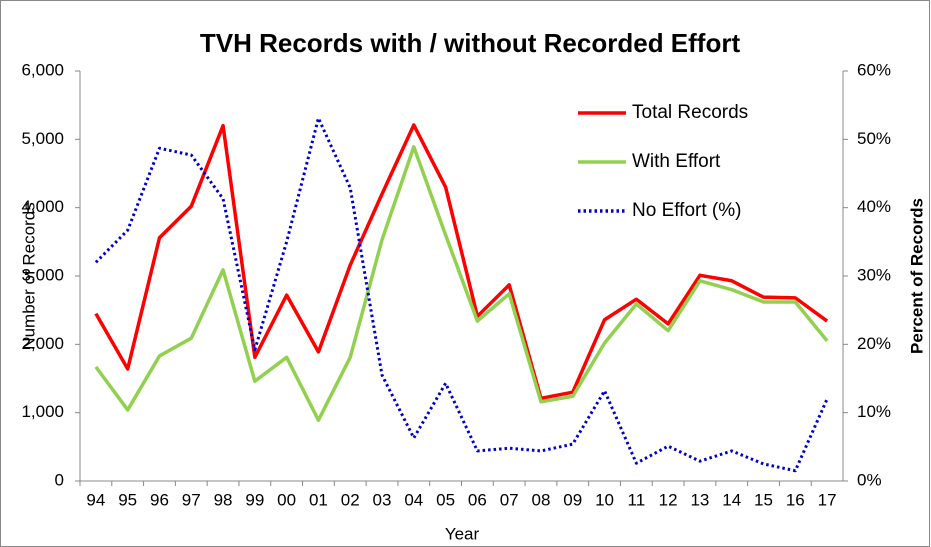 The height and width of the screenshot is (547, 931). What do you see at coordinates (42, 138) in the screenshot?
I see `y-tick-label: 5,000` at bounding box center [42, 138].